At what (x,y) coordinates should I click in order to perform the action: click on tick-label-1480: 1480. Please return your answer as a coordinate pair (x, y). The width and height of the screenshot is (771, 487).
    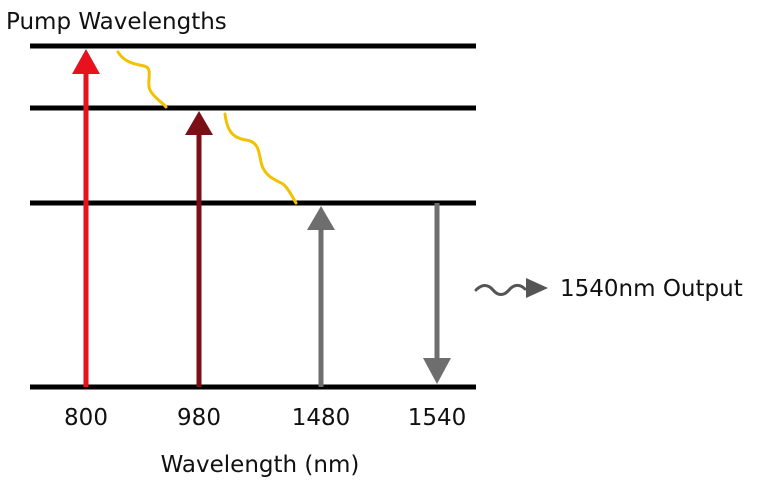
    Looking at the image, I should click on (321, 418).